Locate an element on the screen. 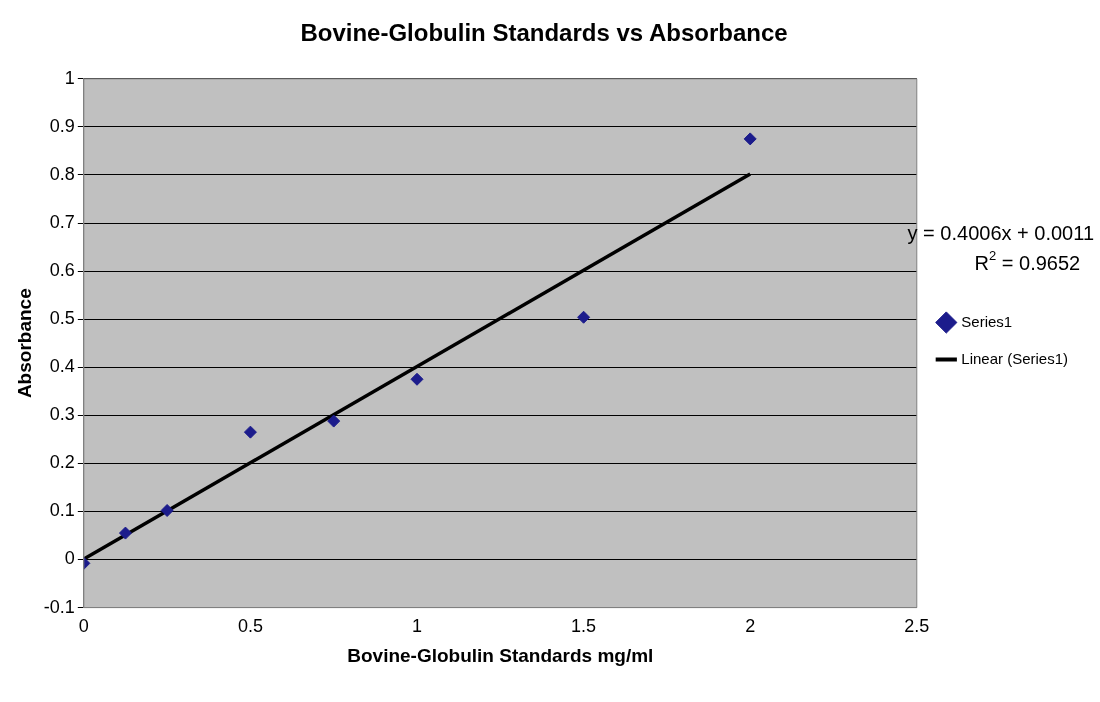 This screenshot has width=1100, height=702. y-tick-label: 0.6 is located at coordinates (62, 270).